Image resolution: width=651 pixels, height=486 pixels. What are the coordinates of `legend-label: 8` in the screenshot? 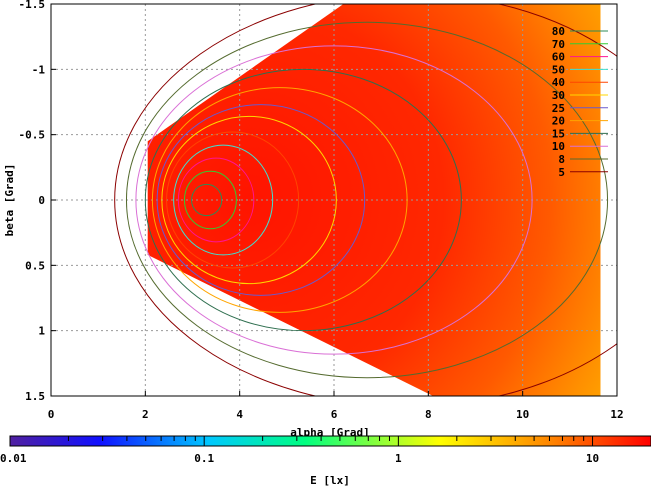 It's located at (561, 159).